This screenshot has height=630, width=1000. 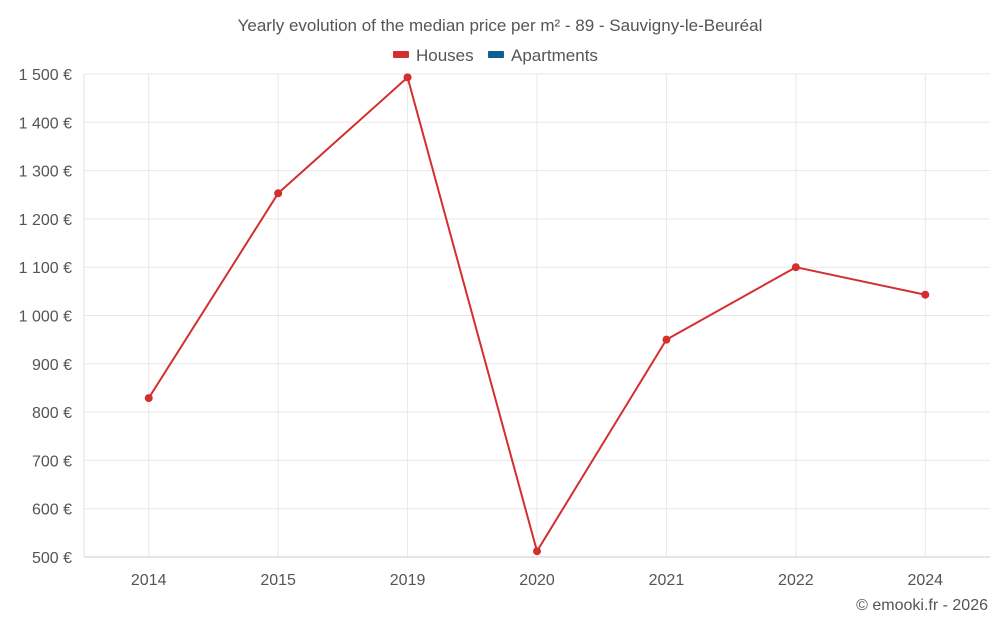 What do you see at coordinates (925, 294) in the screenshot?
I see `data-point-houses-2024` at bounding box center [925, 294].